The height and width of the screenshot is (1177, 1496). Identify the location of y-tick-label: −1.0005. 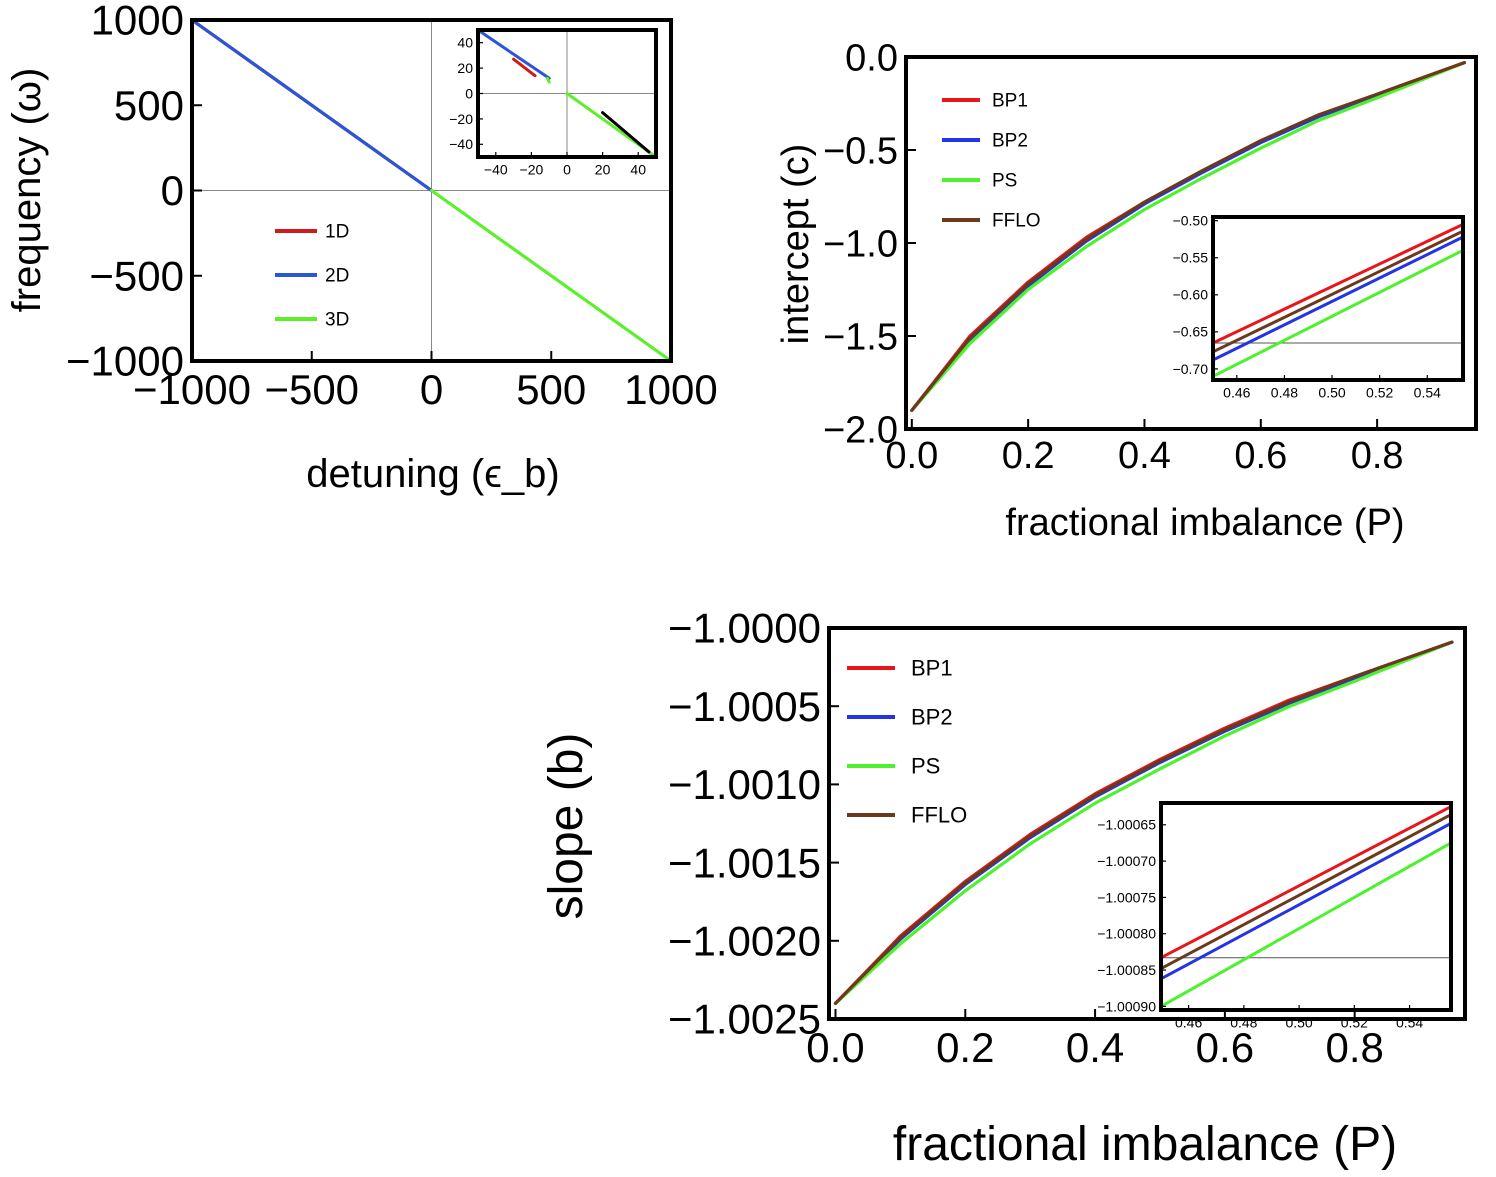
(744, 706).